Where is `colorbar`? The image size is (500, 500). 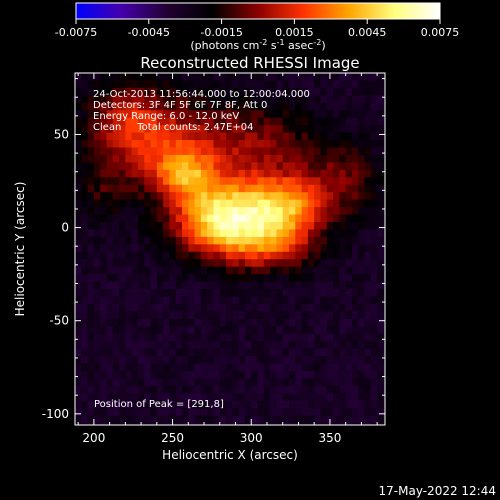 colorbar is located at coordinates (258, 11).